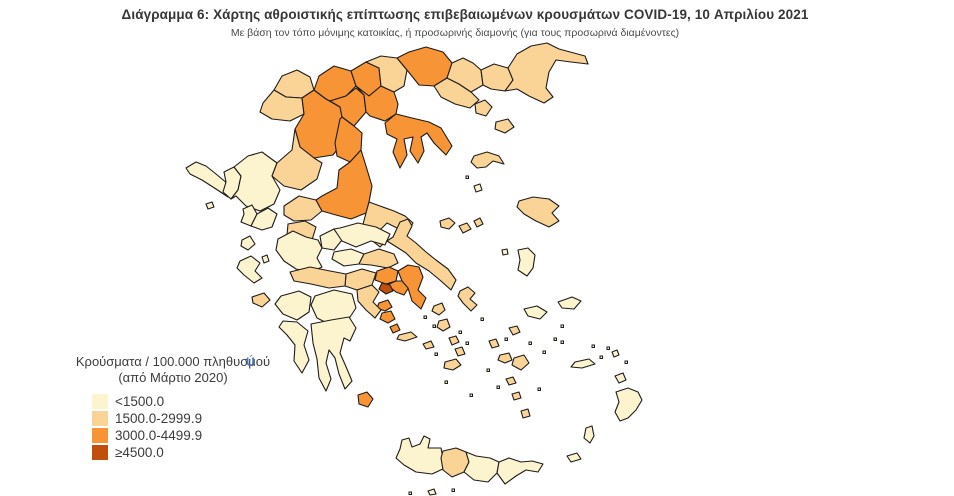 The width and height of the screenshot is (954, 496). I want to click on map-region-sifnos, so click(460, 351).